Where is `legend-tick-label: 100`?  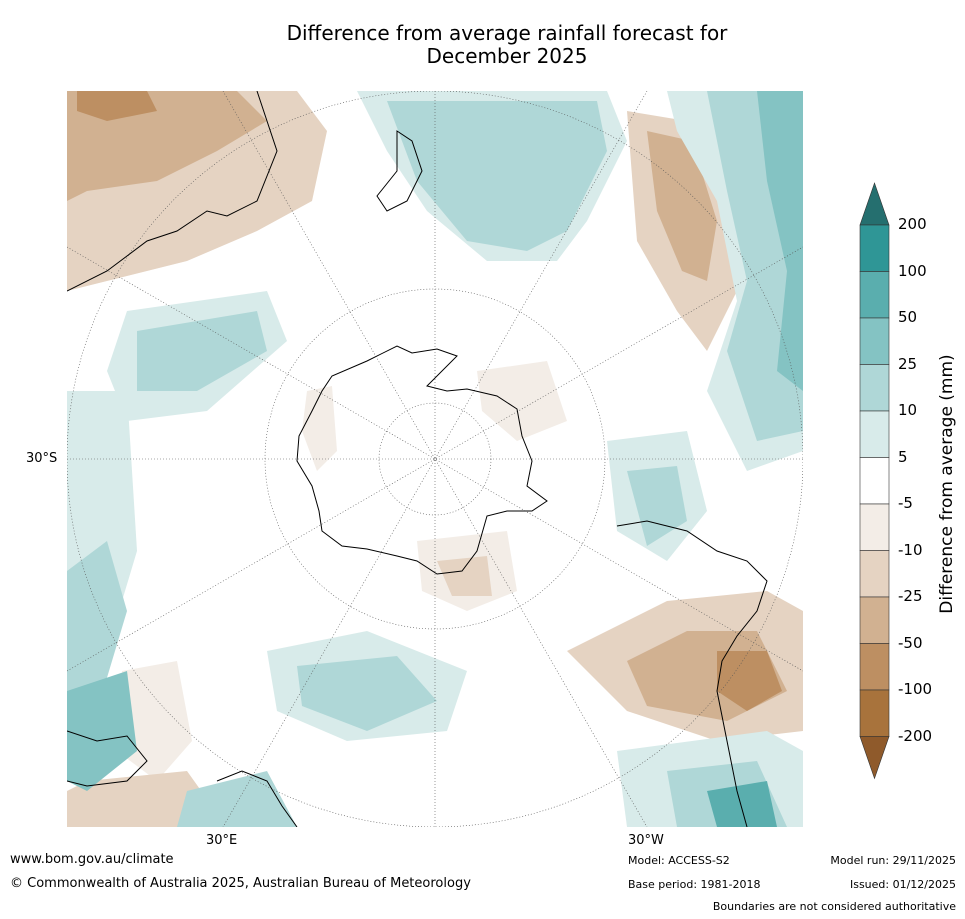 legend-tick-label: 100 is located at coordinates (912, 270).